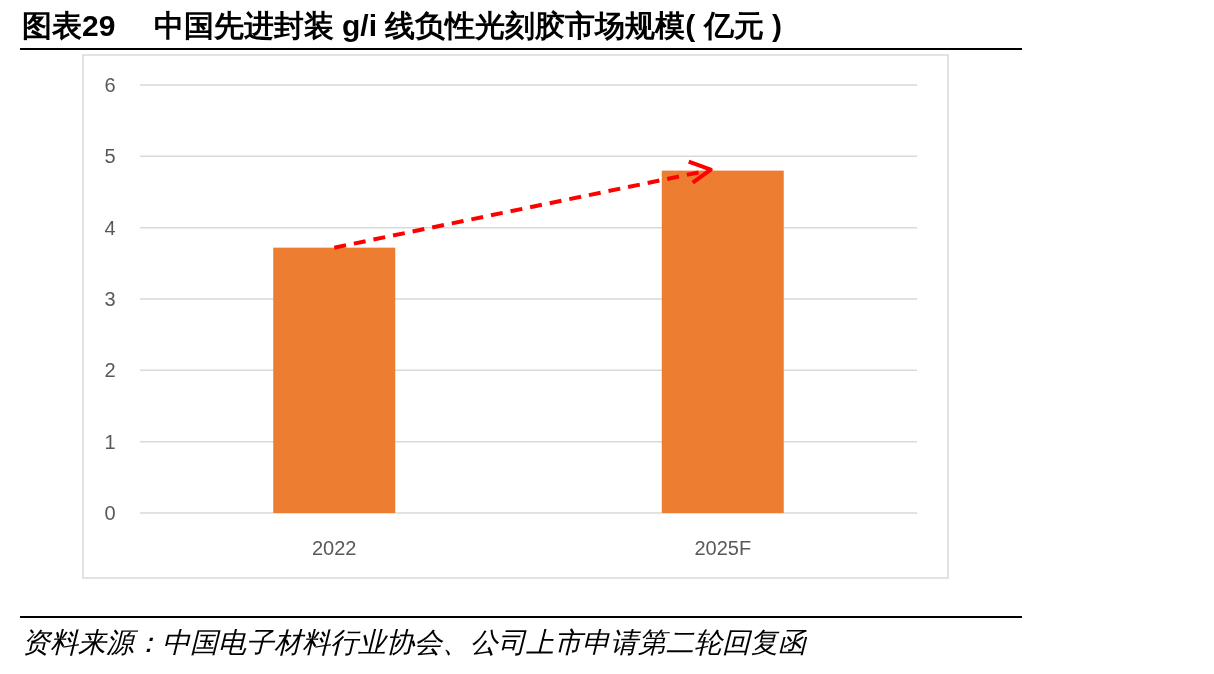 The width and height of the screenshot is (1214, 674). I want to click on y-tick-label: 3, so click(110, 299).